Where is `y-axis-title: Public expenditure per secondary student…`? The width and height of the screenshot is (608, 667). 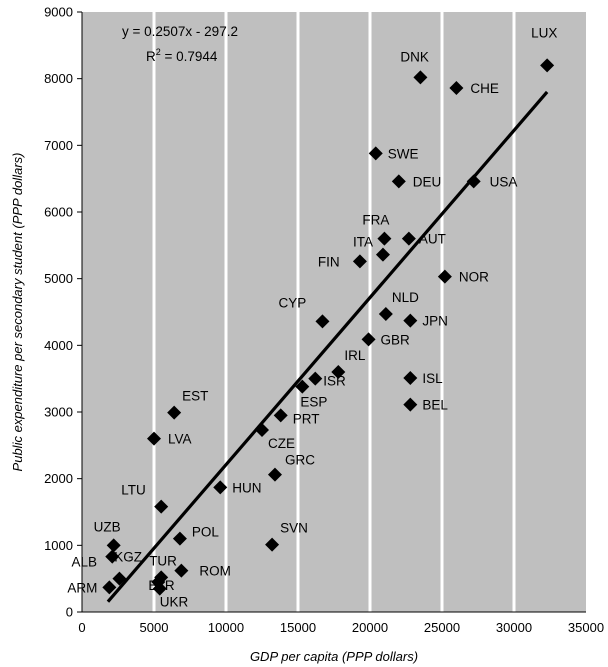
y-axis-title: Public expenditure per secondary student… is located at coordinates (17, 312).